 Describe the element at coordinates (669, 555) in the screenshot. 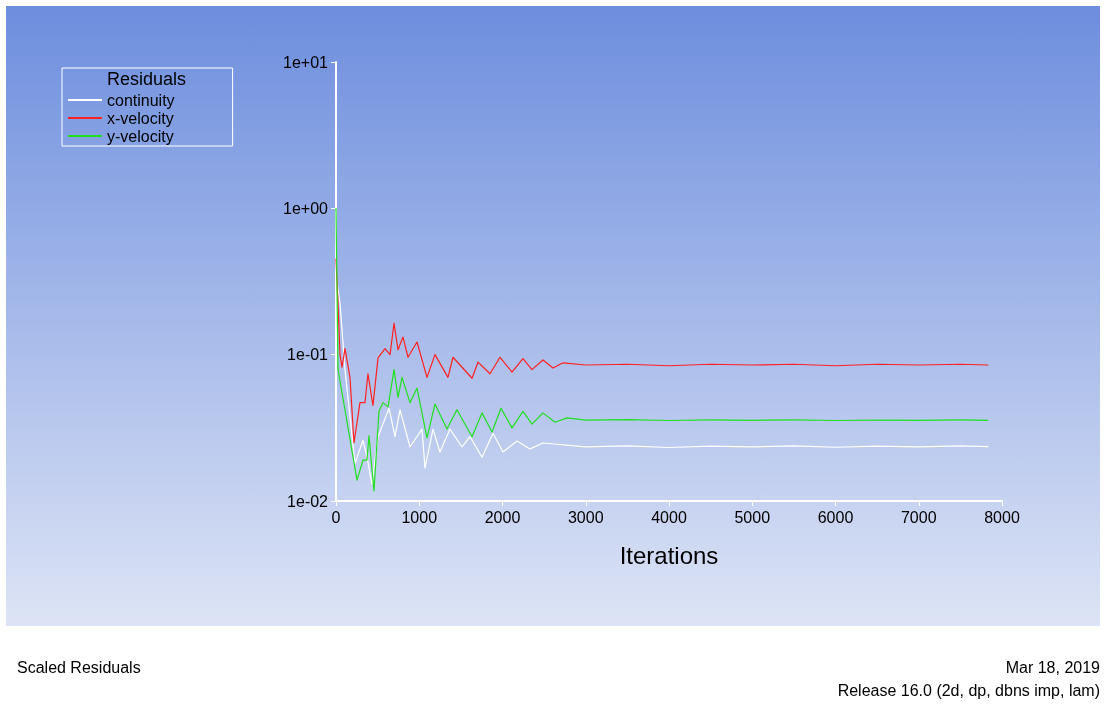

I see `x-axis-title: Iterations` at that location.